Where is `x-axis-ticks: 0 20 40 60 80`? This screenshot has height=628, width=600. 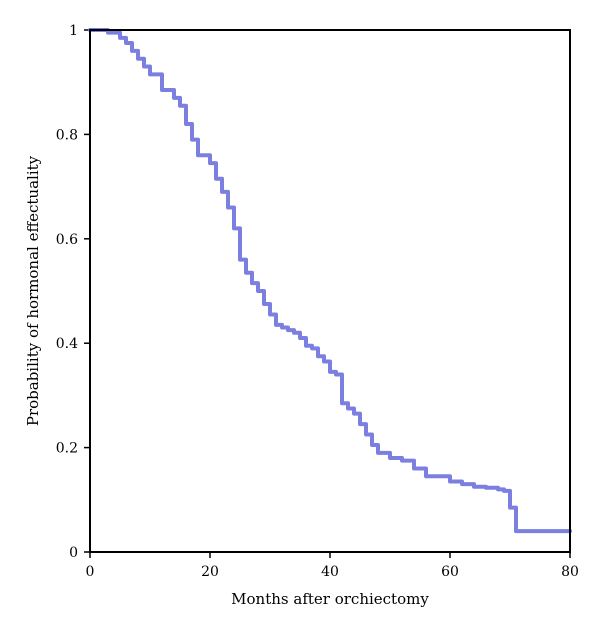 x-axis-ticks: 0 20 40 60 80 is located at coordinates (332, 566).